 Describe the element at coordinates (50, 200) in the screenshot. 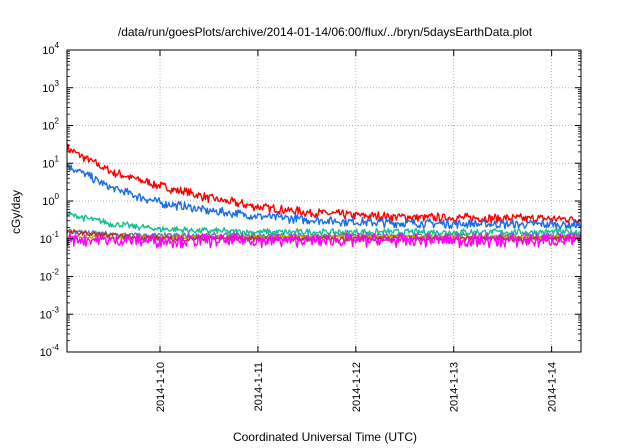

I see `y-tick-label: 10⁰` at that location.